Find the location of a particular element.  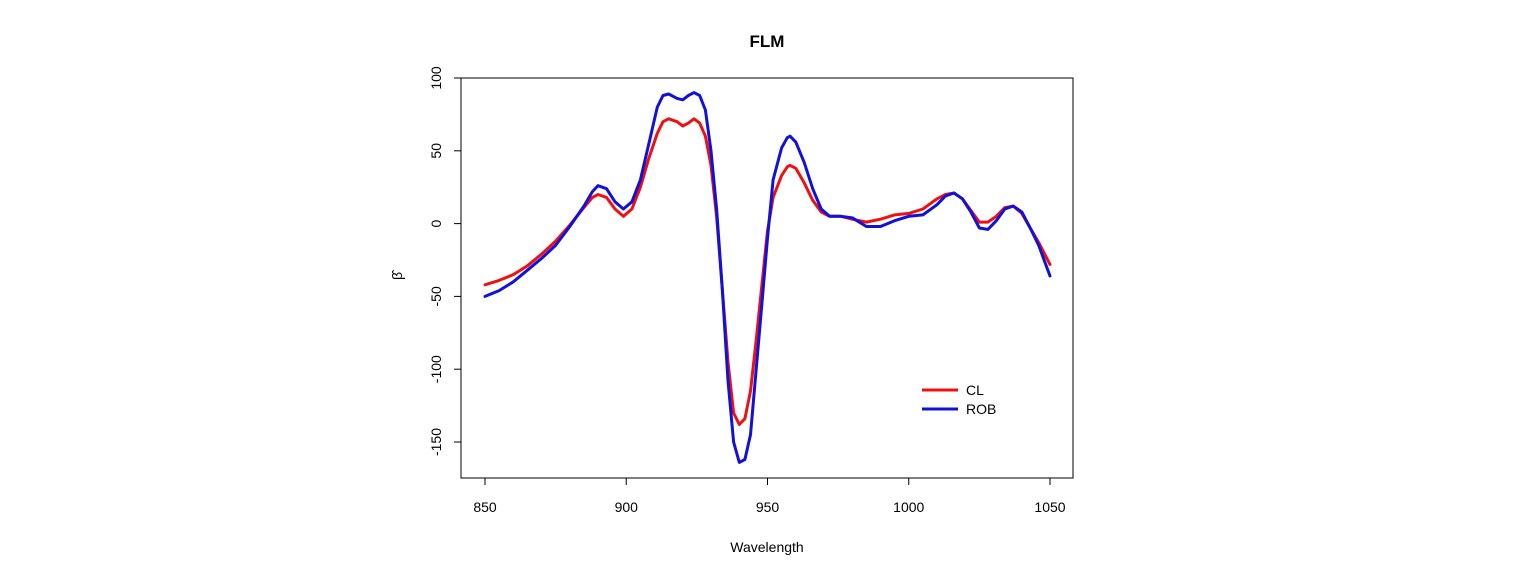

y-tick-label: -100 is located at coordinates (436, 369).